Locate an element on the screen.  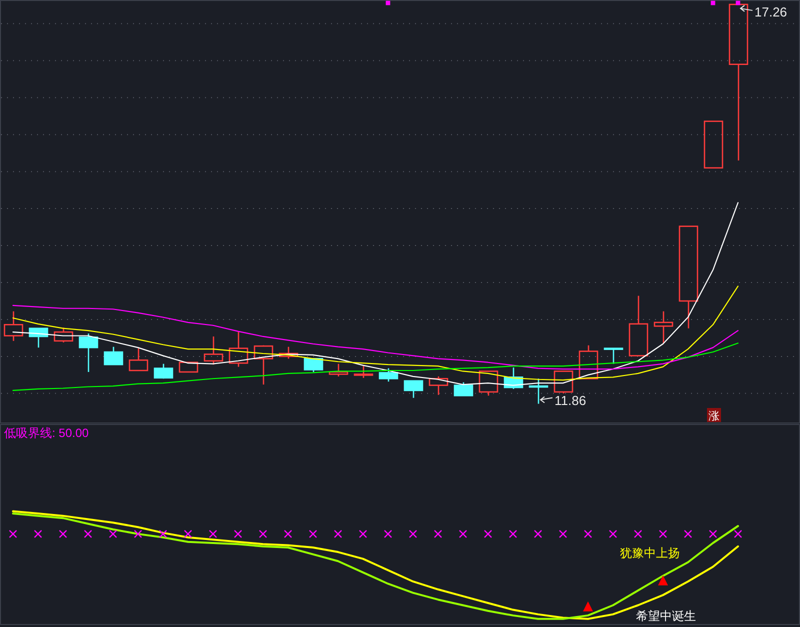
text: 低吸界线: 50.00 is located at coordinates (47, 433).